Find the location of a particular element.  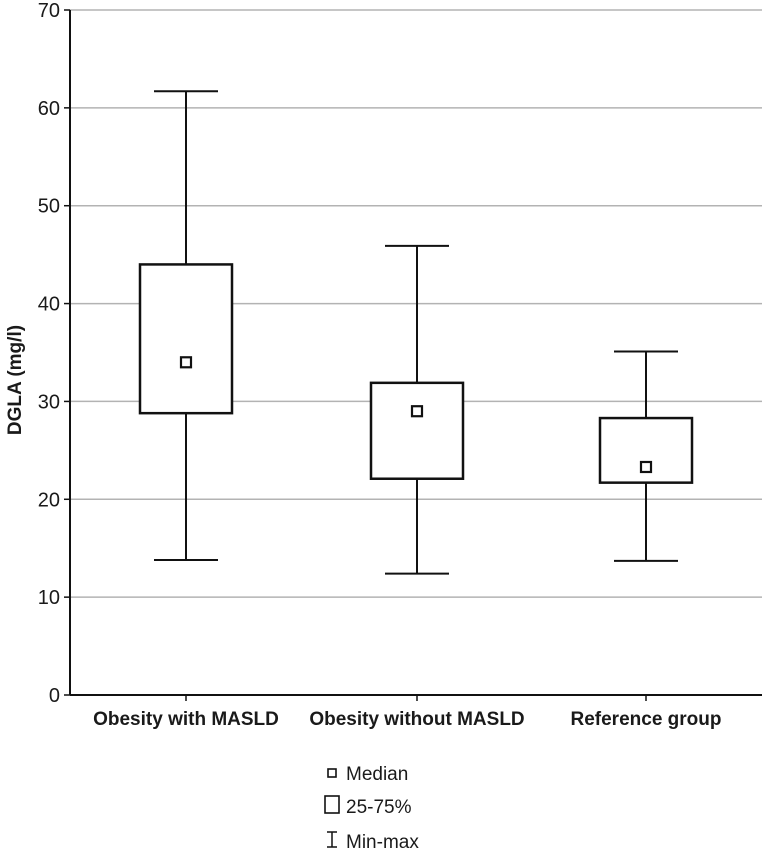

x-category-label: Obesity without MASLD is located at coordinates (416, 719).